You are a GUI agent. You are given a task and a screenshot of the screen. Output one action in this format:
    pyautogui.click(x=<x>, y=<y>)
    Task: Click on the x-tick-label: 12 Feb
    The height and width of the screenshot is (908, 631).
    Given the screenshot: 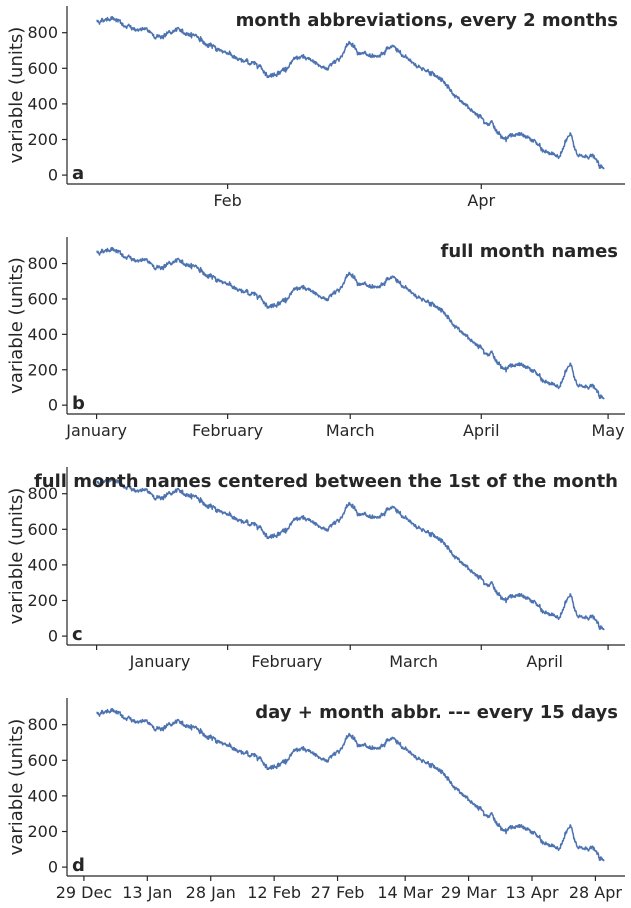 What is the action you would take?
    pyautogui.click(x=274, y=892)
    